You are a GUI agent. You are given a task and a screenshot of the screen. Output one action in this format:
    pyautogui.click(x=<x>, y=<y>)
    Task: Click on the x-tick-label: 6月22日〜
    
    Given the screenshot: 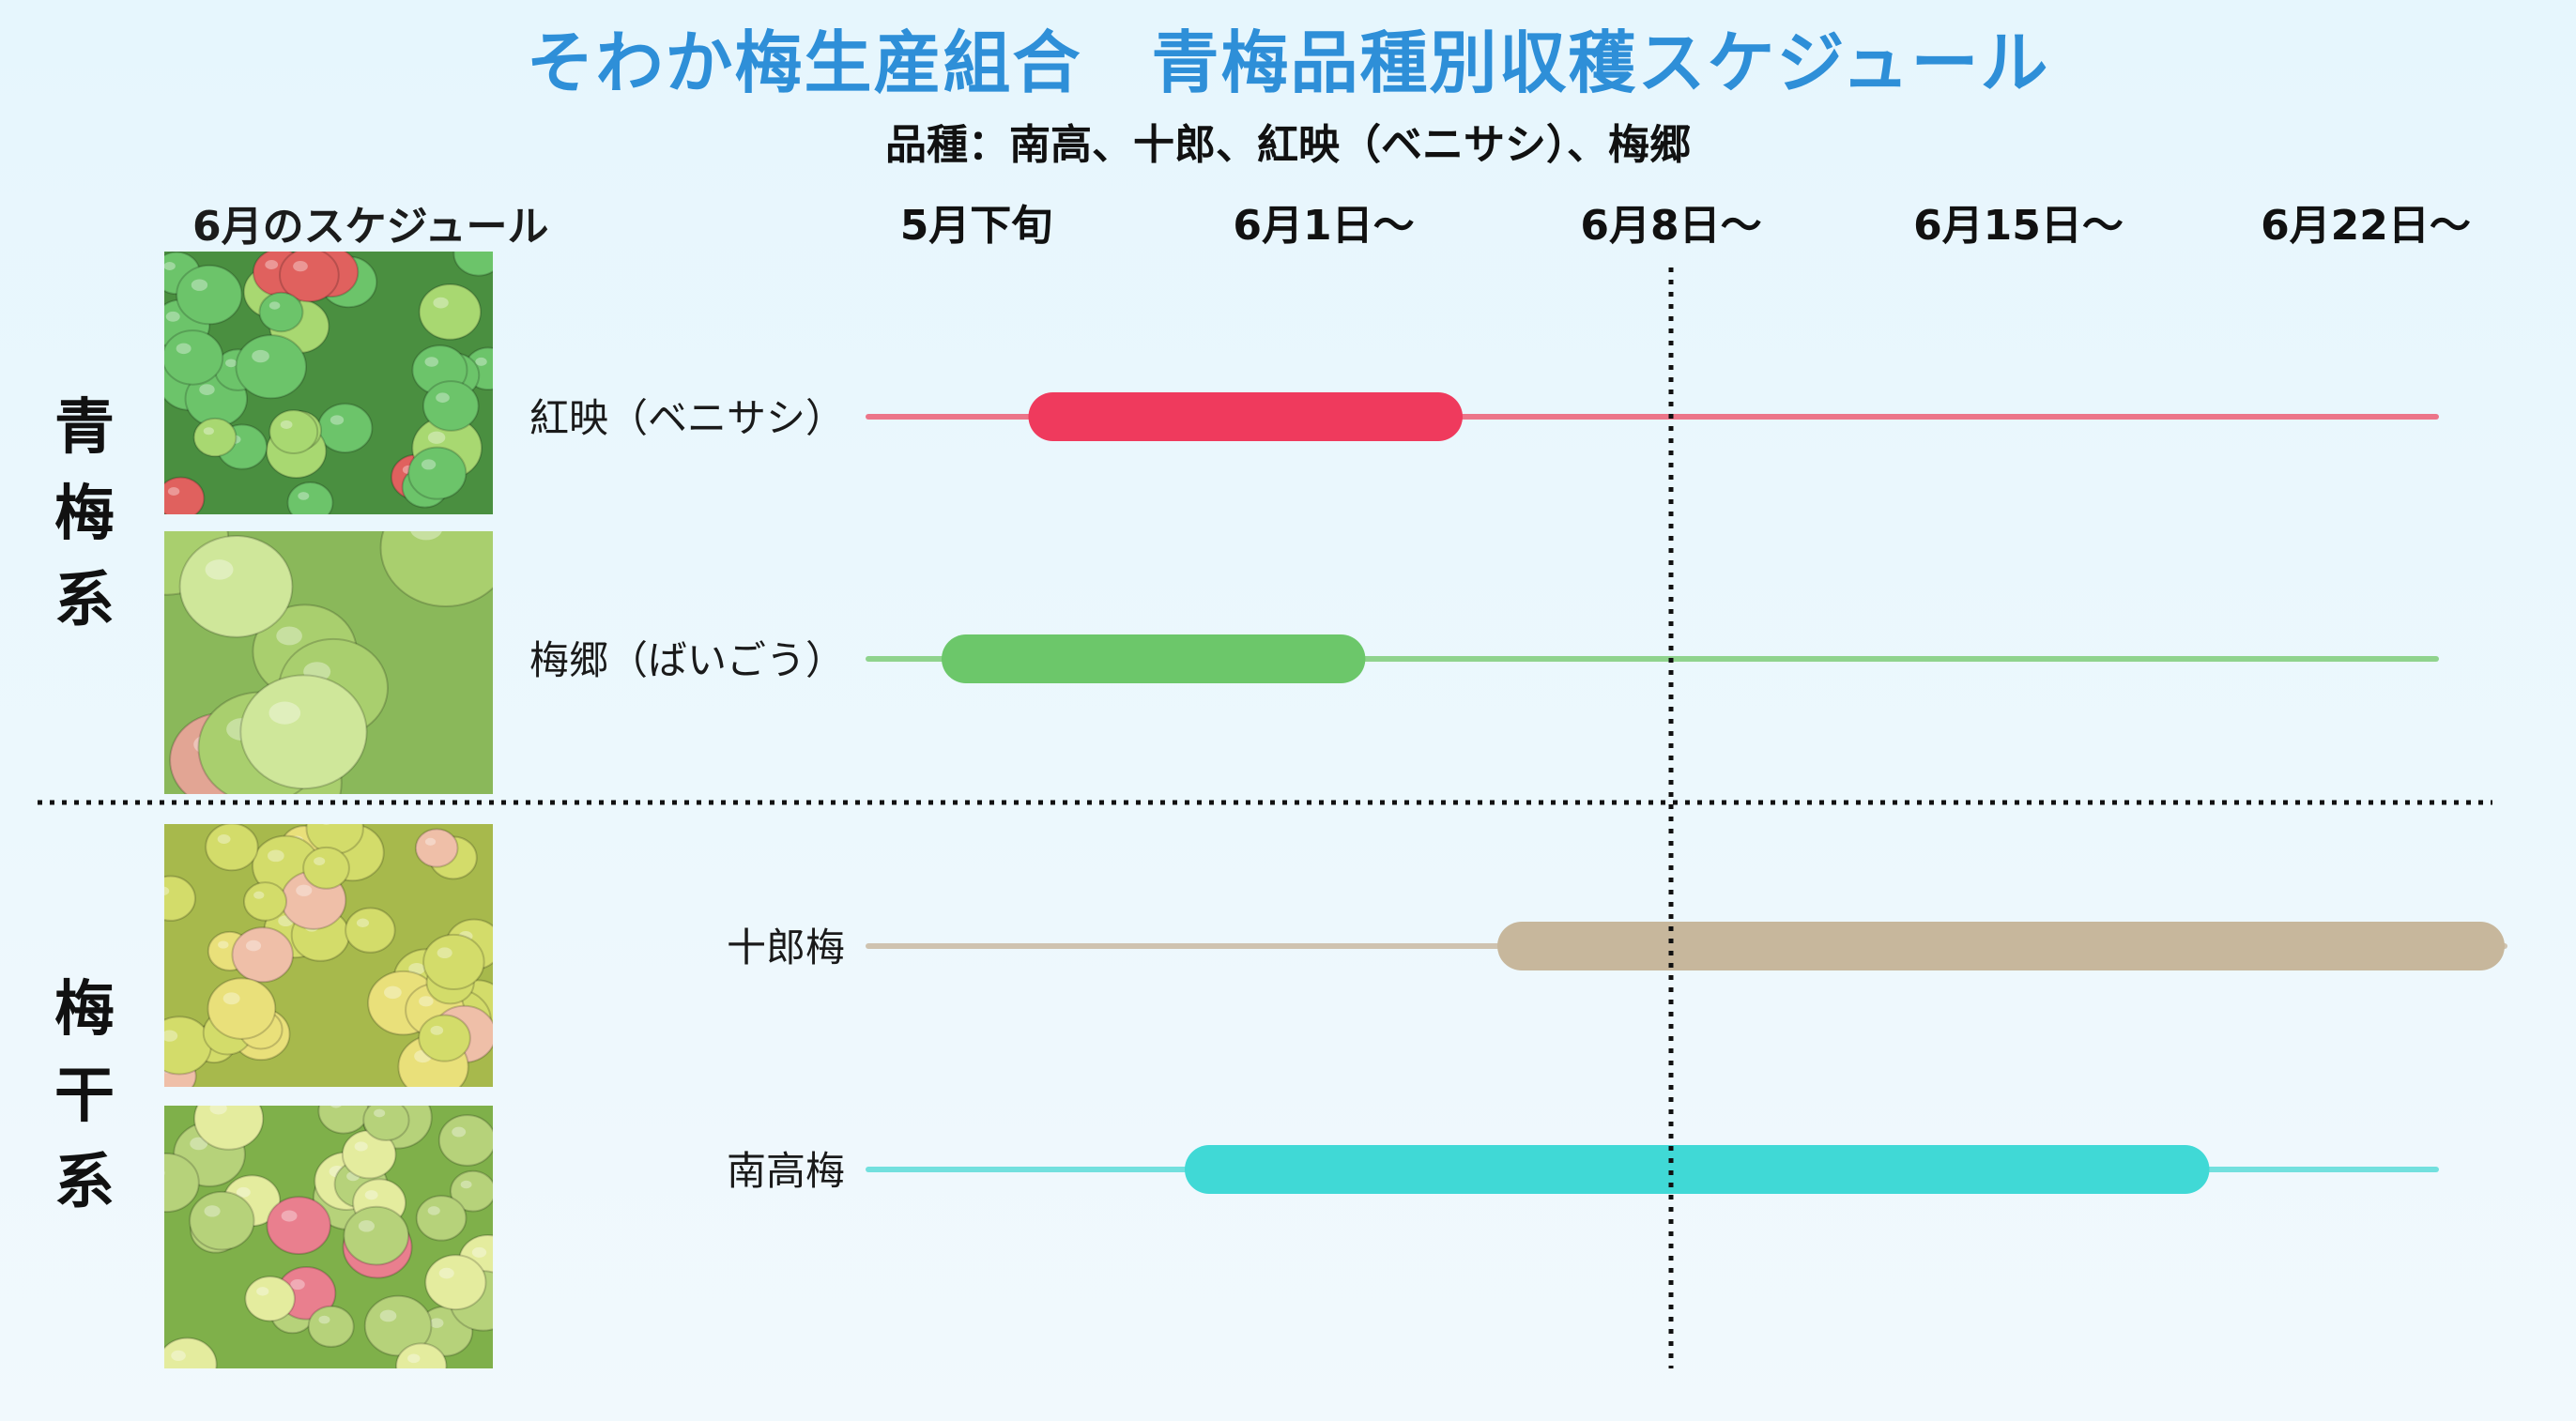 What is the action you would take?
    pyautogui.click(x=2366, y=226)
    